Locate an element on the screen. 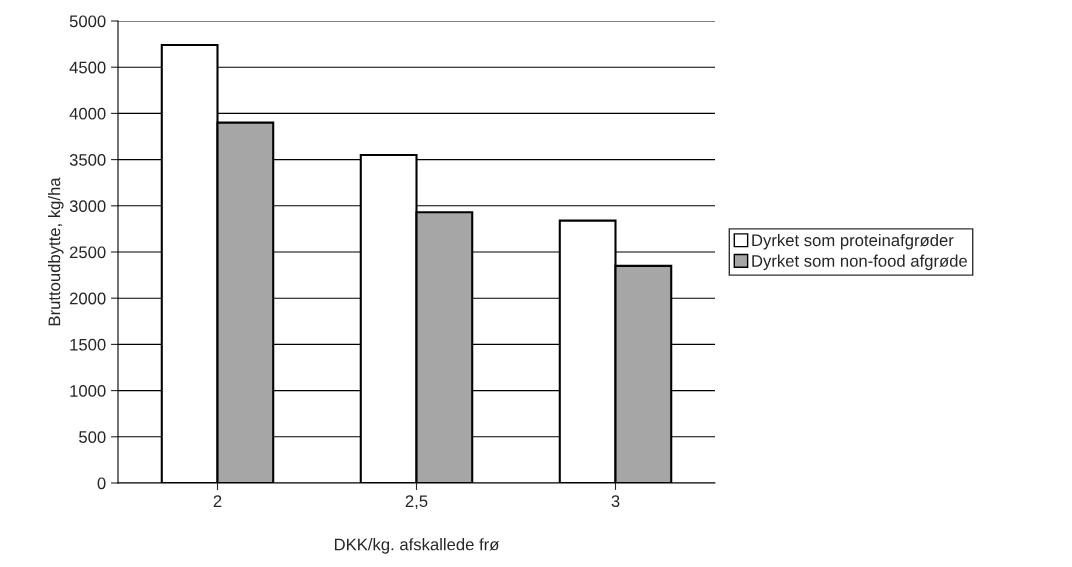  y-tick-label: 3500 is located at coordinates (87, 160).